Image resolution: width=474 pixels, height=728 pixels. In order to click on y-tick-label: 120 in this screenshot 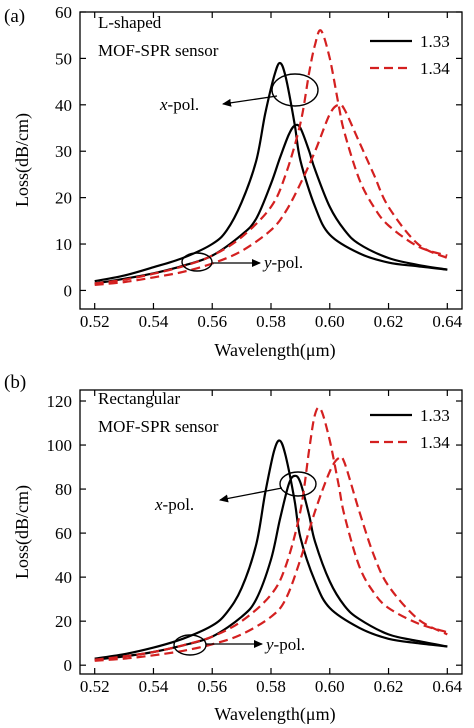, I will do `click(60, 401)`.